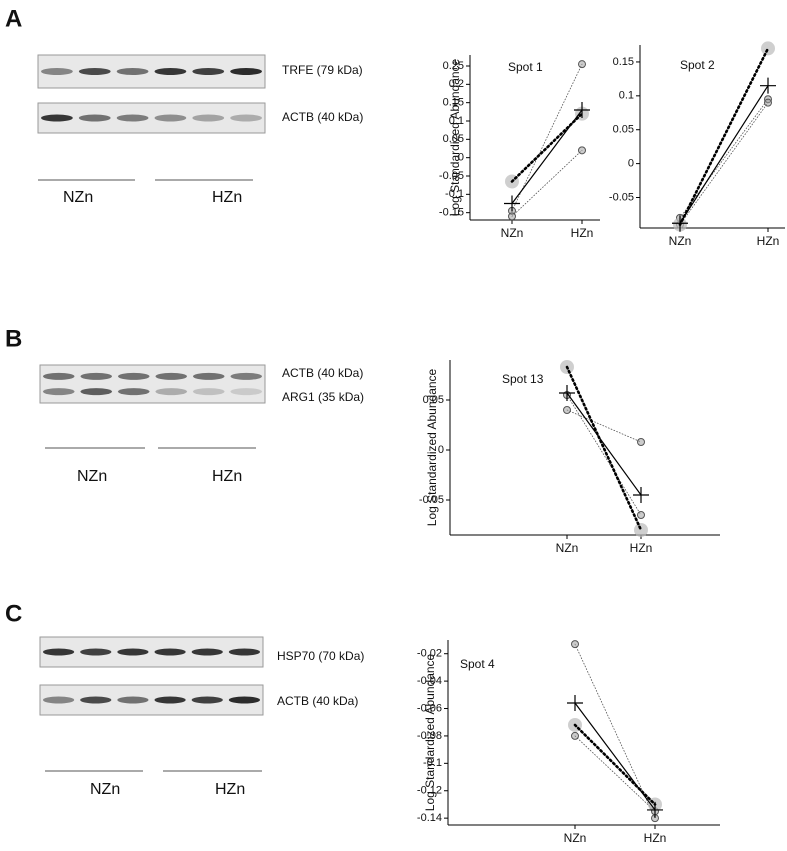  Describe the element at coordinates (429, 681) in the screenshot. I see `y-tick-label: -0.04` at that location.